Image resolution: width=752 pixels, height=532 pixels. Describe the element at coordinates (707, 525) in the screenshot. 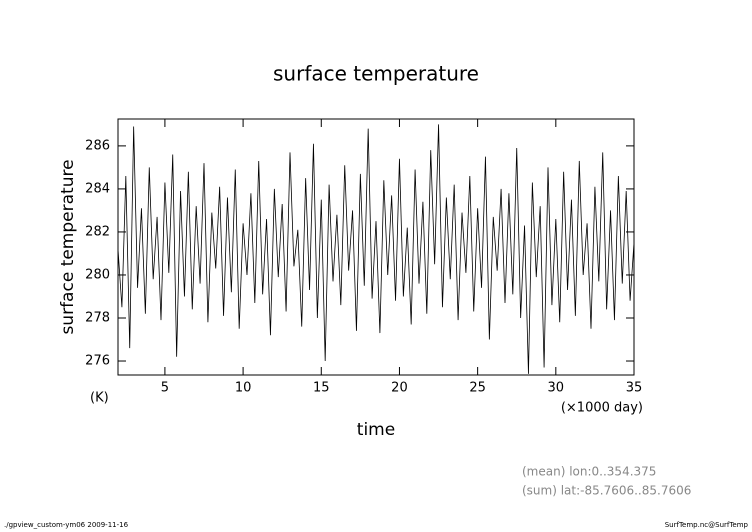

I see `footer: SurfTemp.nc@SurfTemp` at that location.